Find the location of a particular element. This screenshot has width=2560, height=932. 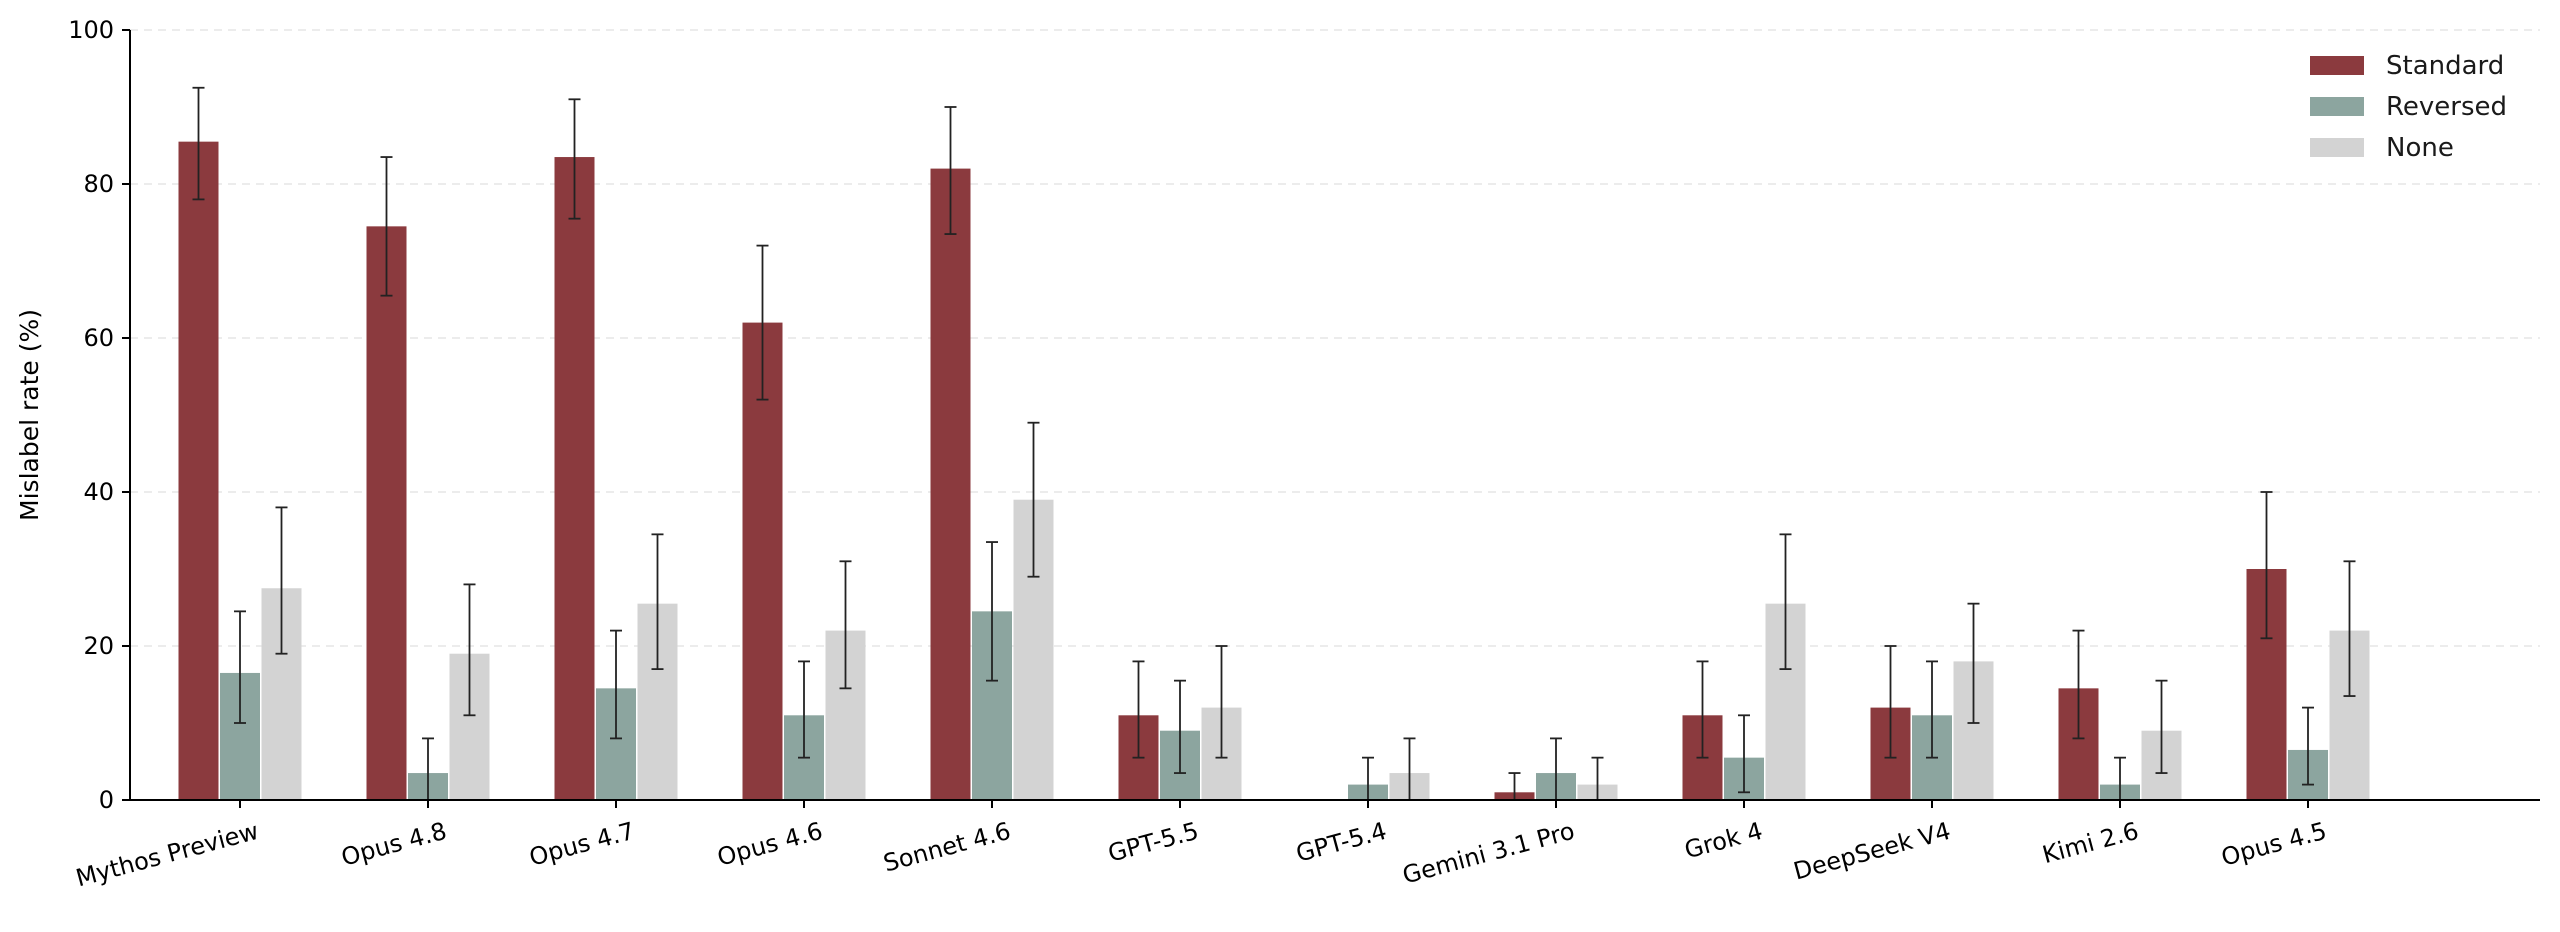

x-tick-label: Opus 4.8 is located at coordinates (393, 844).